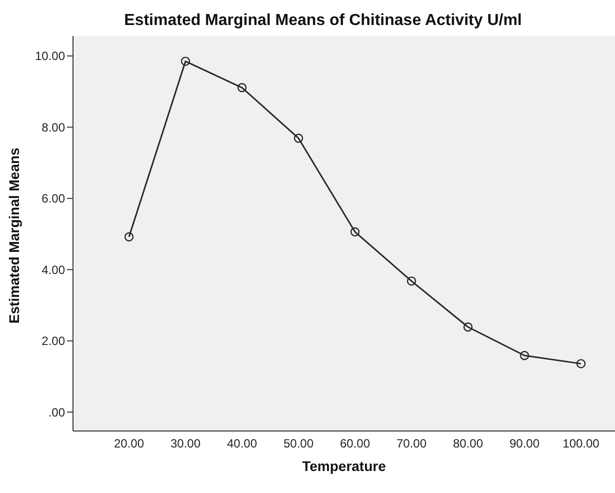 Image resolution: width=615 pixels, height=493 pixels. Describe the element at coordinates (54, 341) in the screenshot. I see `y-tick-label: 2.00` at that location.